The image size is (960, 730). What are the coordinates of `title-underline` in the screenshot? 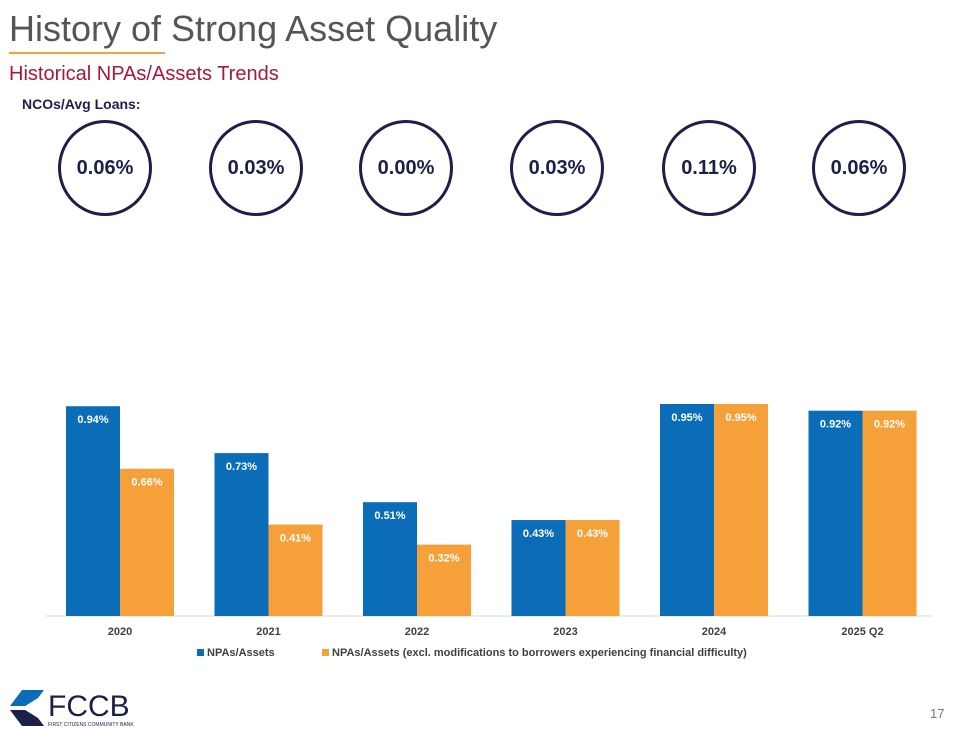 It's located at (87, 53).